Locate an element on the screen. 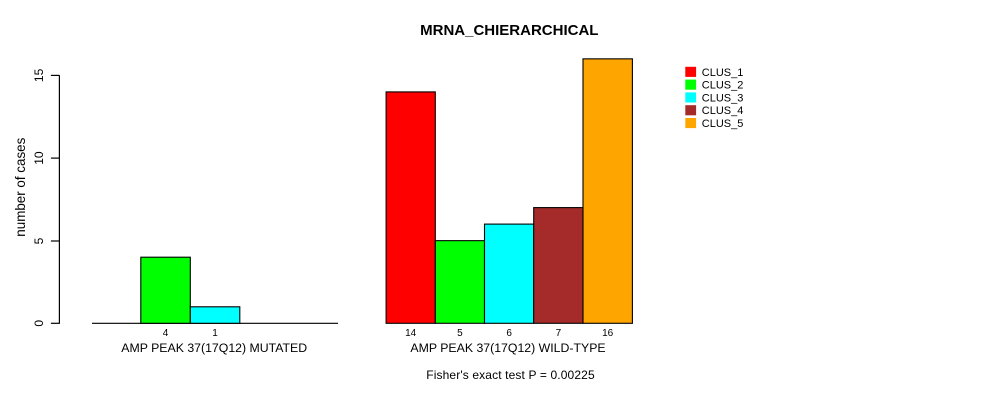  svg-text: CLUS_1 is located at coordinates (723, 73).